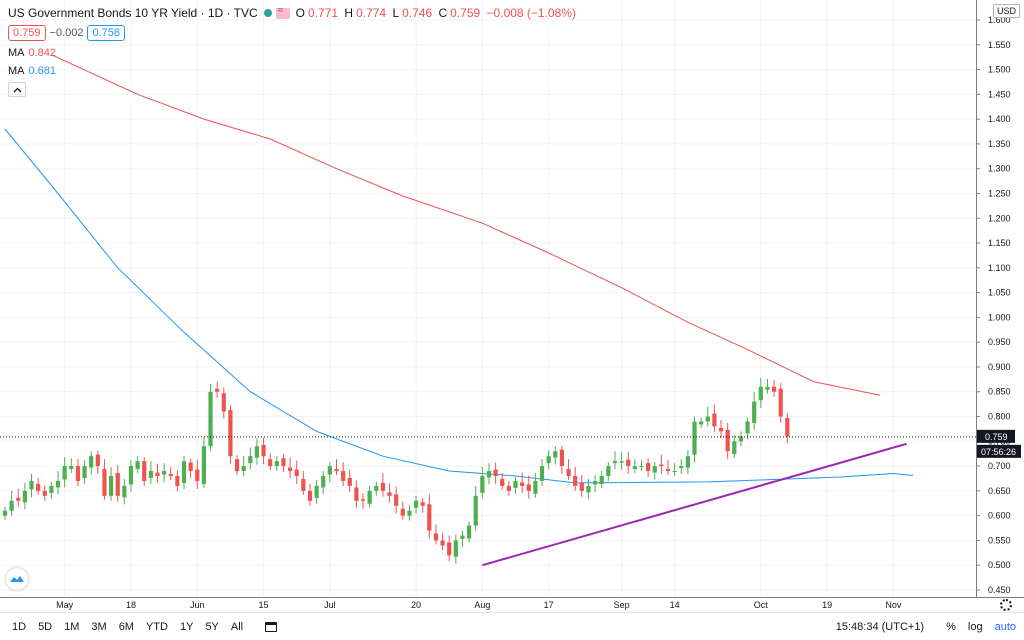 This screenshot has width=1024, height=640. What do you see at coordinates (99, 626) in the screenshot?
I see `timeframe-3m: 3M` at bounding box center [99, 626].